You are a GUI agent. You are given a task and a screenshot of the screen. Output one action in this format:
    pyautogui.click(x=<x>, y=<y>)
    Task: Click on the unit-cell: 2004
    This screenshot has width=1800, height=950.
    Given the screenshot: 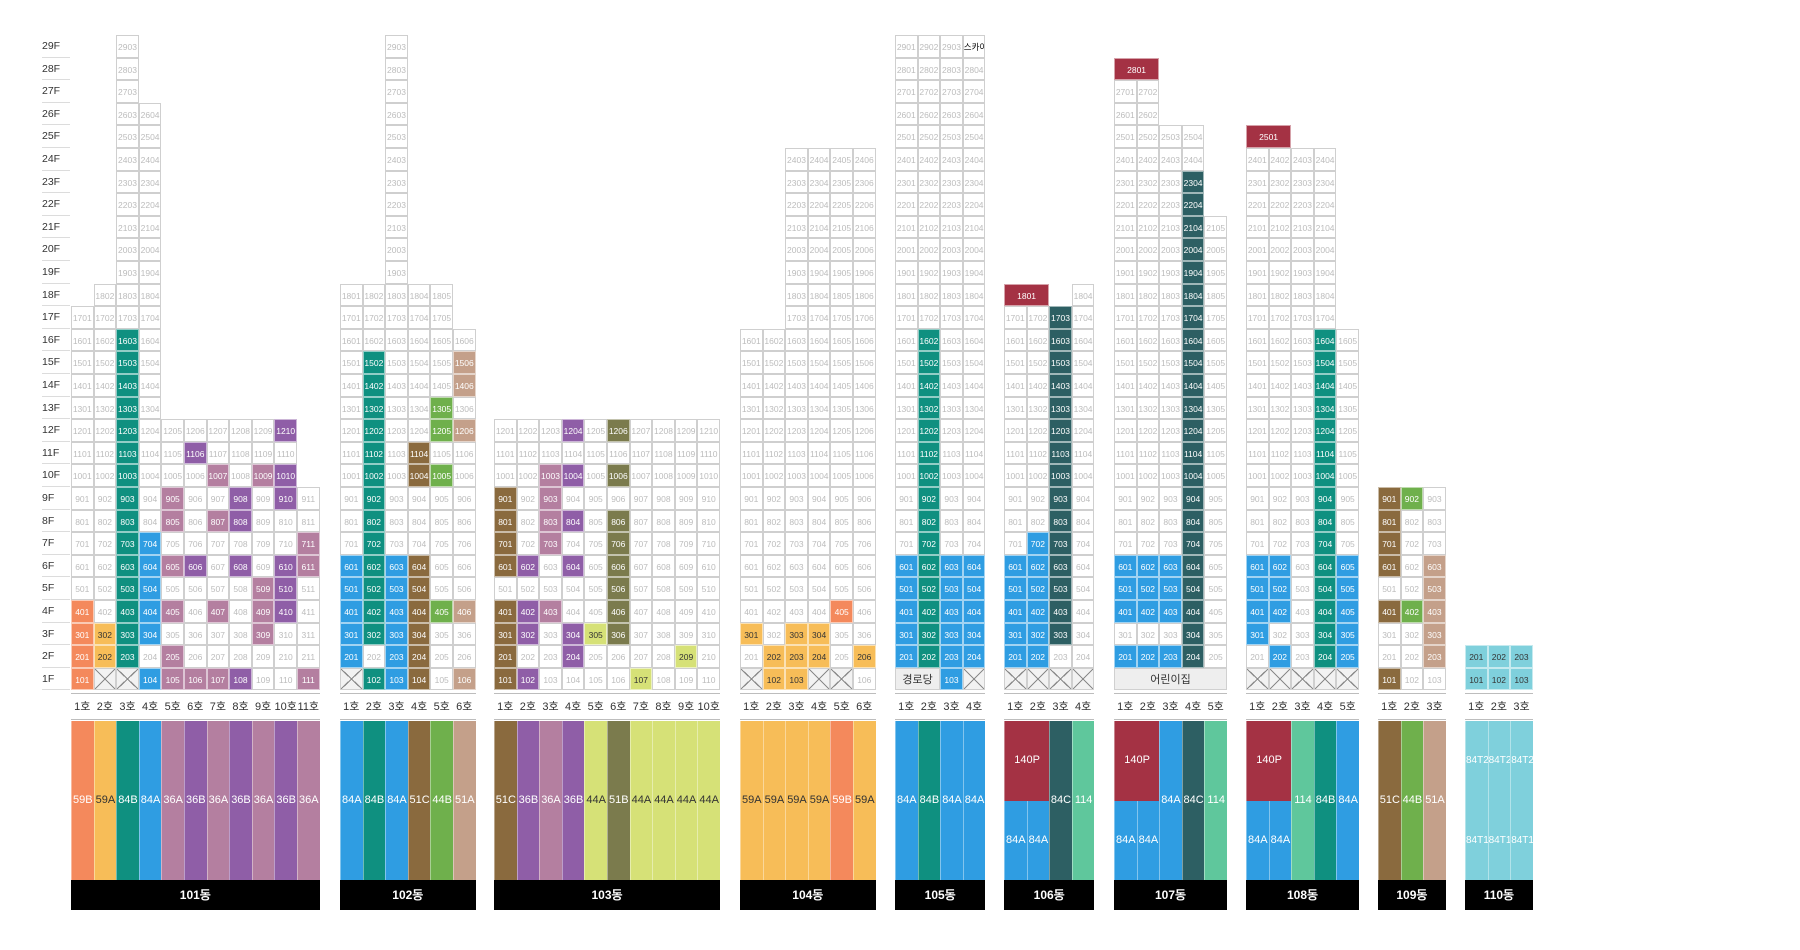 What is the action you would take?
    pyautogui.click(x=1193, y=249)
    